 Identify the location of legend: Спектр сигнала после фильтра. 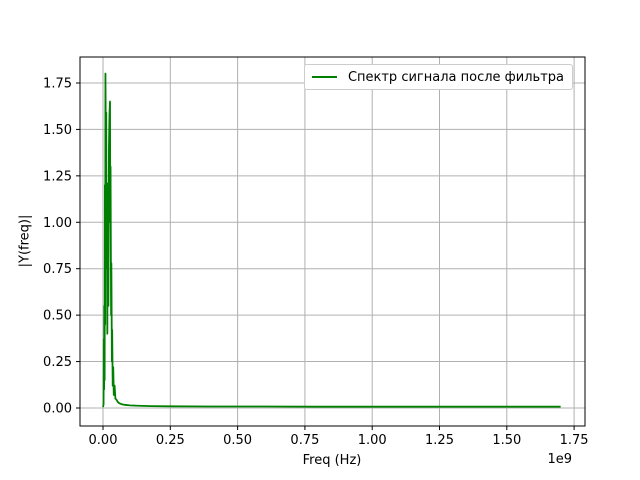
(438, 77).